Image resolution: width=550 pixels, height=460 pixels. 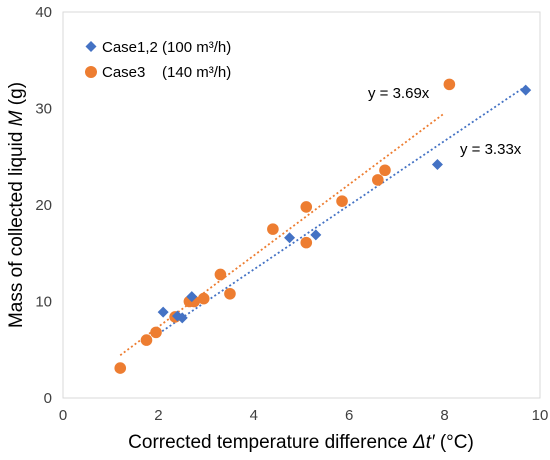 What do you see at coordinates (166, 47) in the screenshot?
I see `legend-label-case12: Case1,2 (100 m³/h)` at bounding box center [166, 47].